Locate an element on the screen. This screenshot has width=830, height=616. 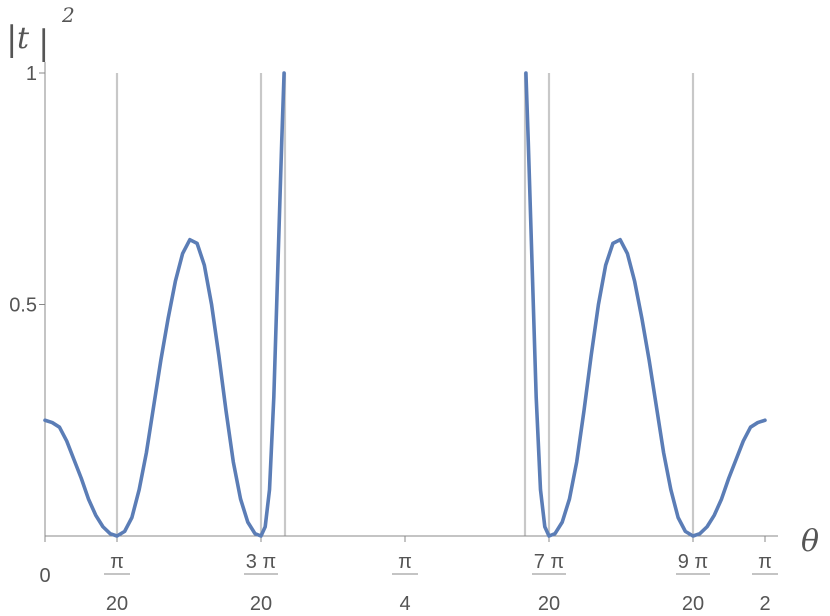
x-tick-numerator: 9 π is located at coordinates (693, 562).